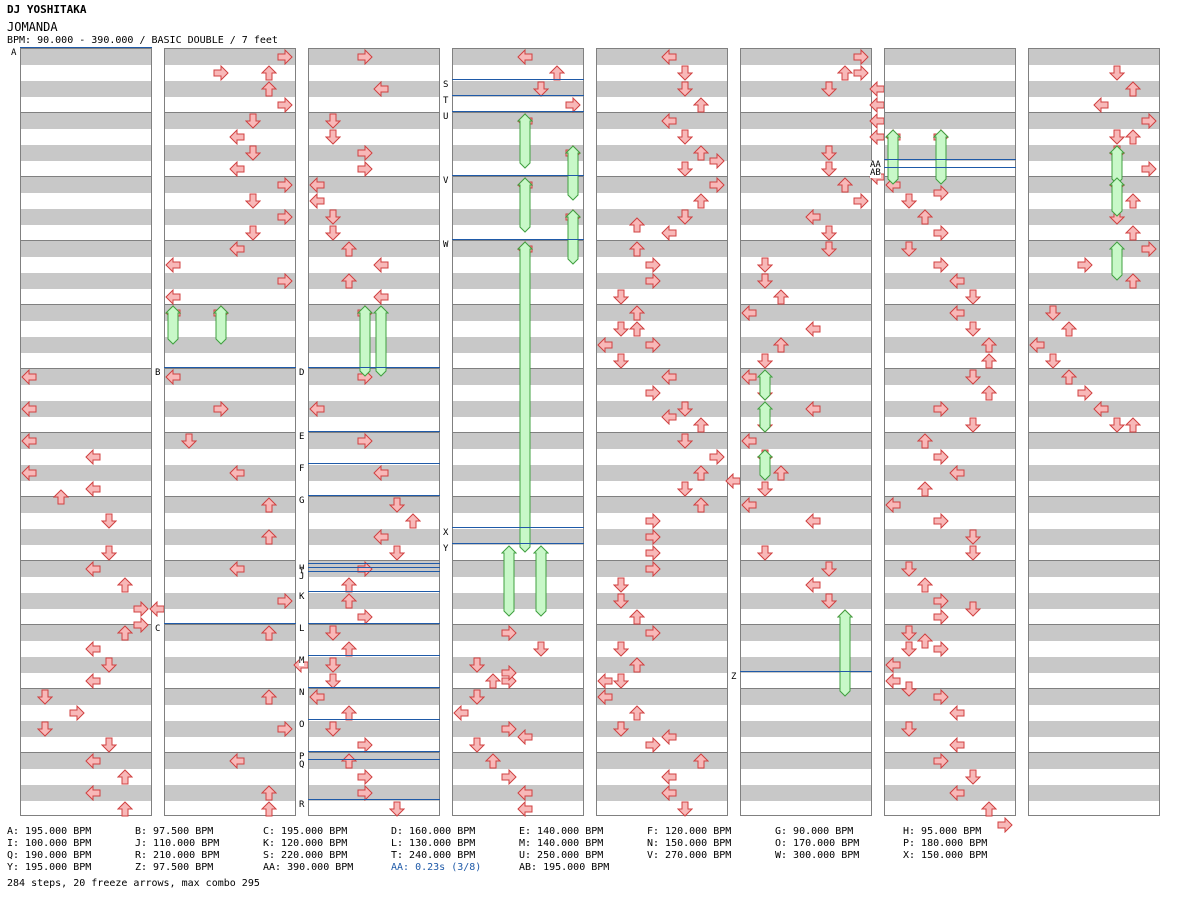 The height and width of the screenshot is (912, 1184). Describe the element at coordinates (446, 181) in the screenshot. I see `bpm-marker-label: V` at that location.